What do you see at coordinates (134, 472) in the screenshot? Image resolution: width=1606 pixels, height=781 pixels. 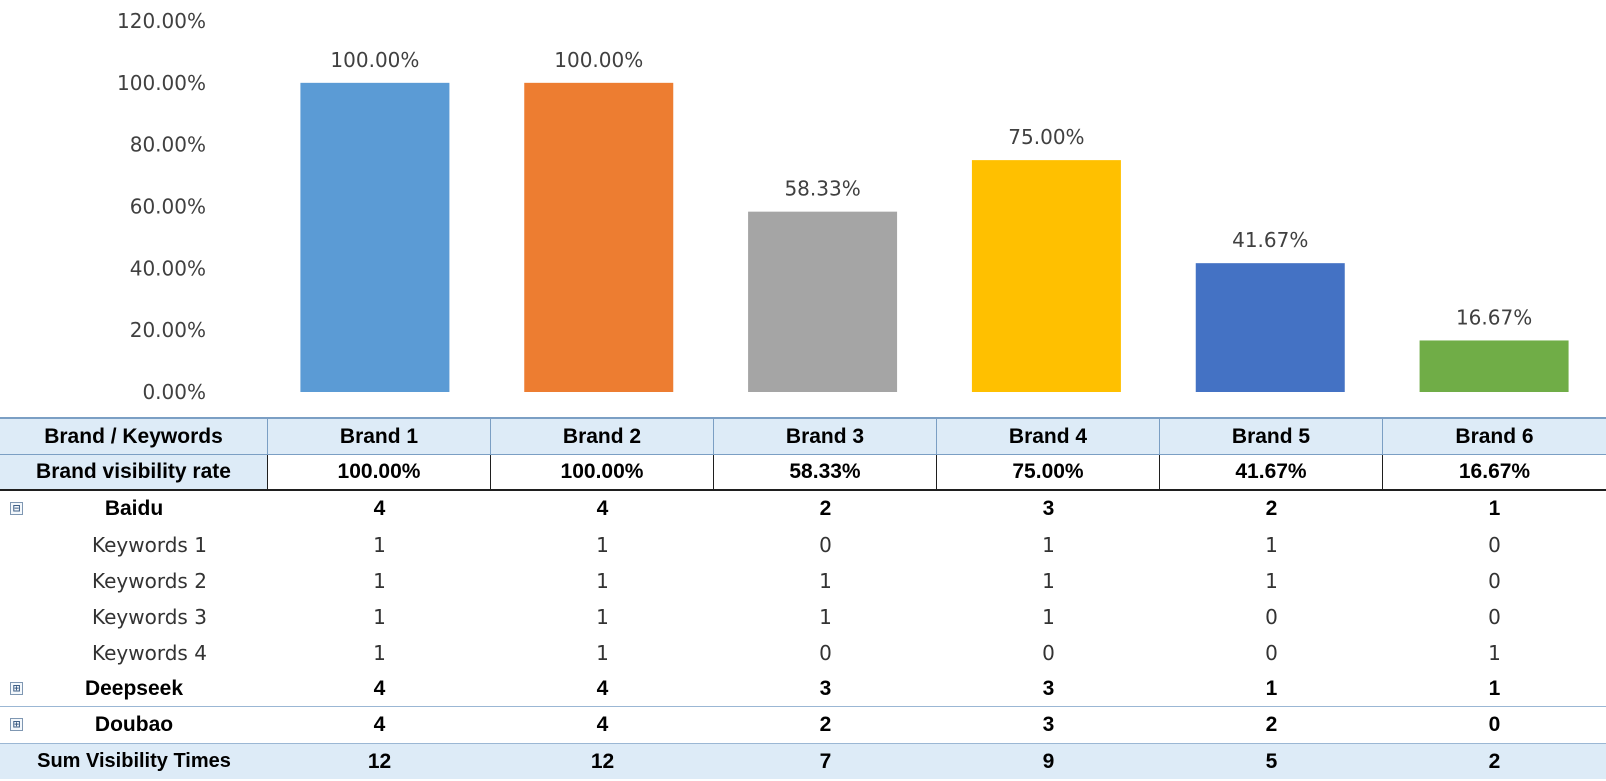 I see `rate-label: Brand visibility rate` at bounding box center [134, 472].